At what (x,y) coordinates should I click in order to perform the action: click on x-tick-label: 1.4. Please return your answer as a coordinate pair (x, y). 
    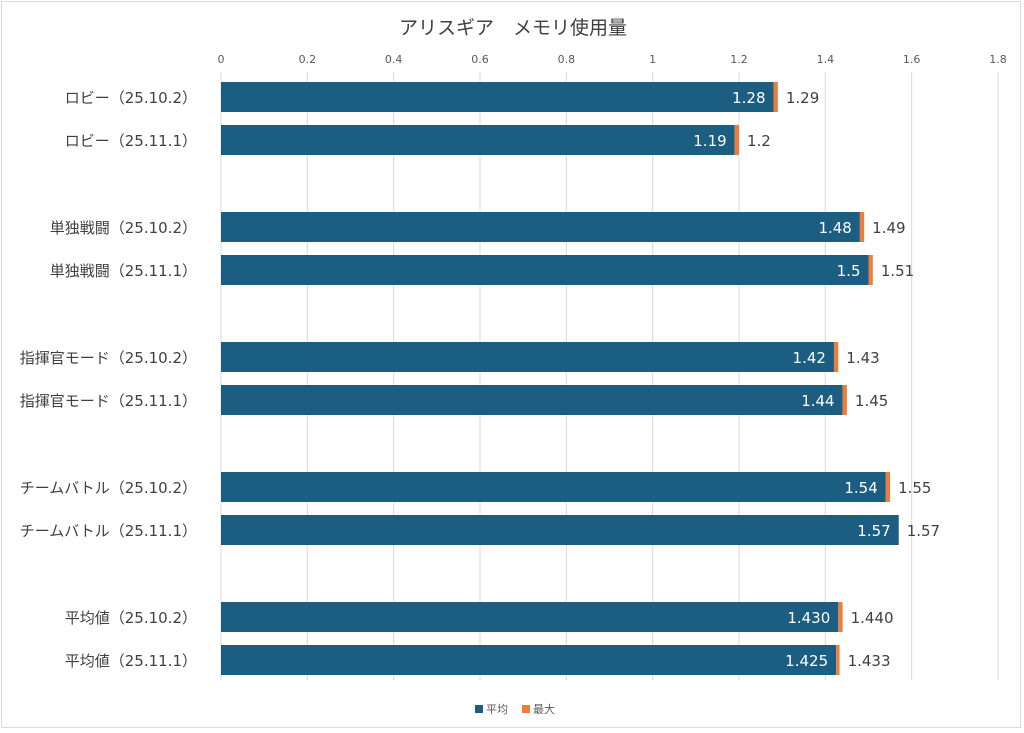
    Looking at the image, I should click on (826, 59).